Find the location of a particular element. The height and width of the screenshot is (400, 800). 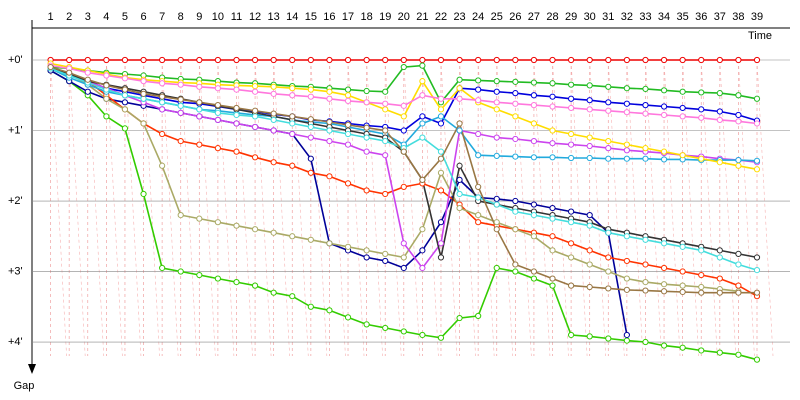

x-tick-label: 36 is located at coordinates (701, 17).